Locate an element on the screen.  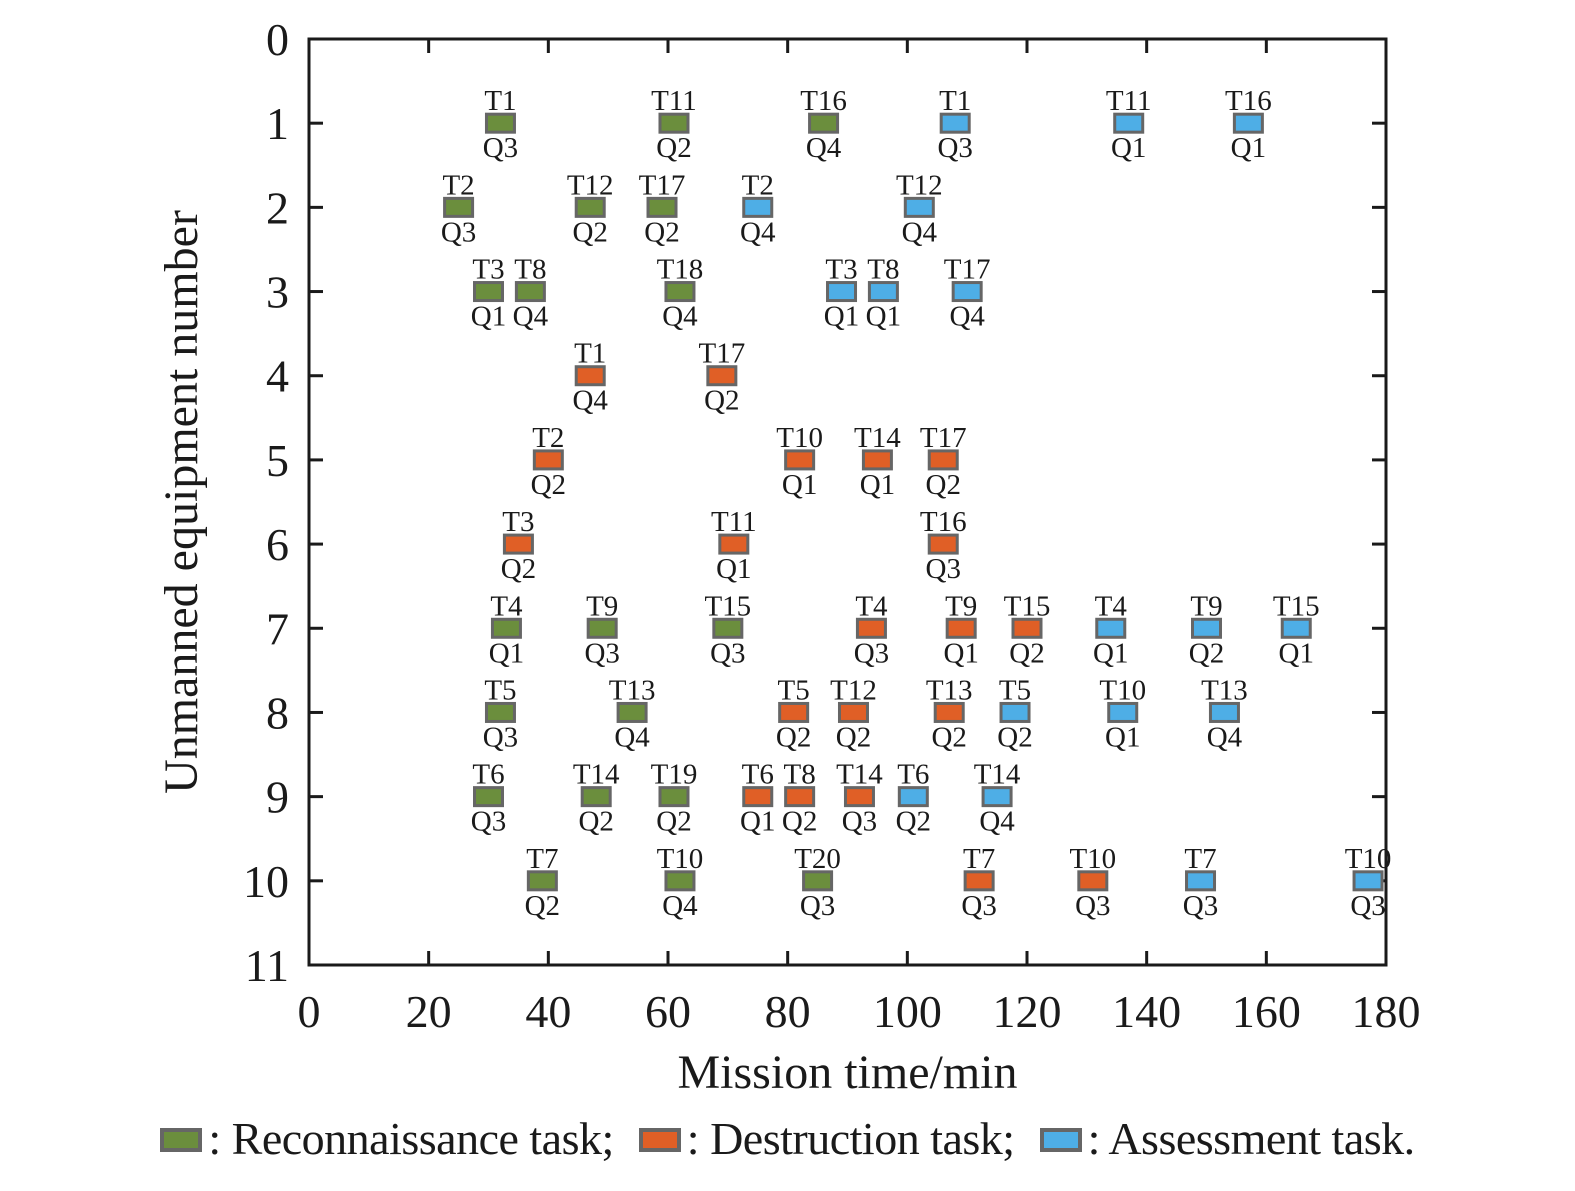
y-tick-label: 11 is located at coordinates (267, 965).